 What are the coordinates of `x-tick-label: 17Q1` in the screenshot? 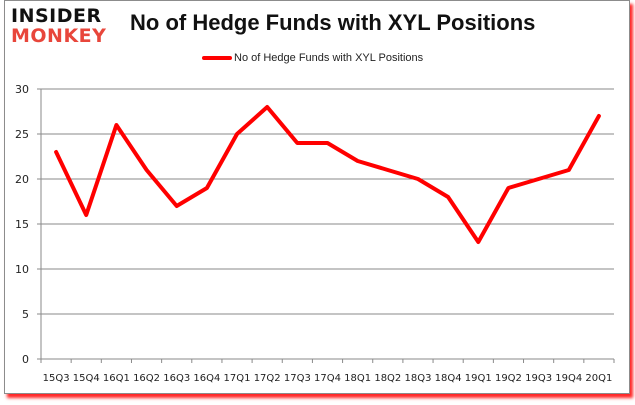 It's located at (237, 378).